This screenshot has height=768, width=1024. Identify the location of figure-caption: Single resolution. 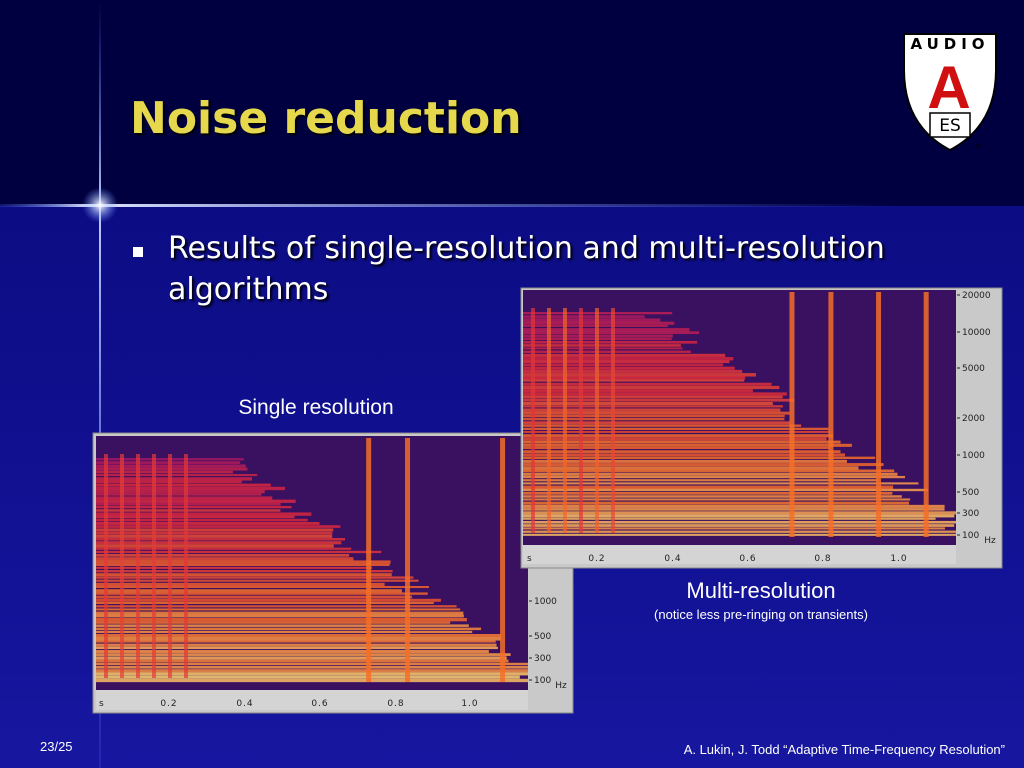
(315, 407).